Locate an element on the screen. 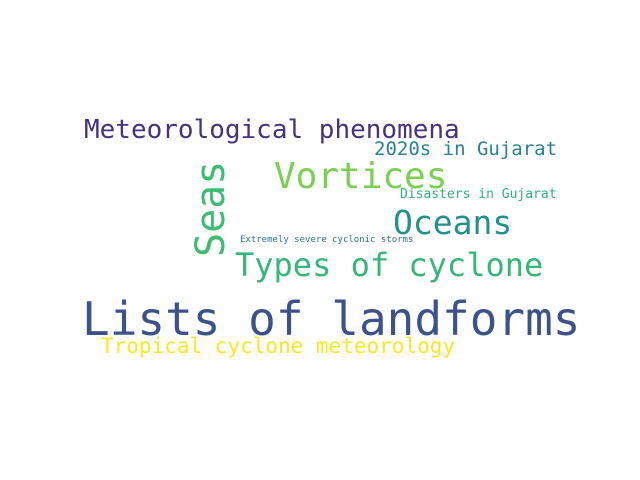  word-extremely-severe-cyclonic-storms: Extremely severe cyclonic storms is located at coordinates (327, 240).